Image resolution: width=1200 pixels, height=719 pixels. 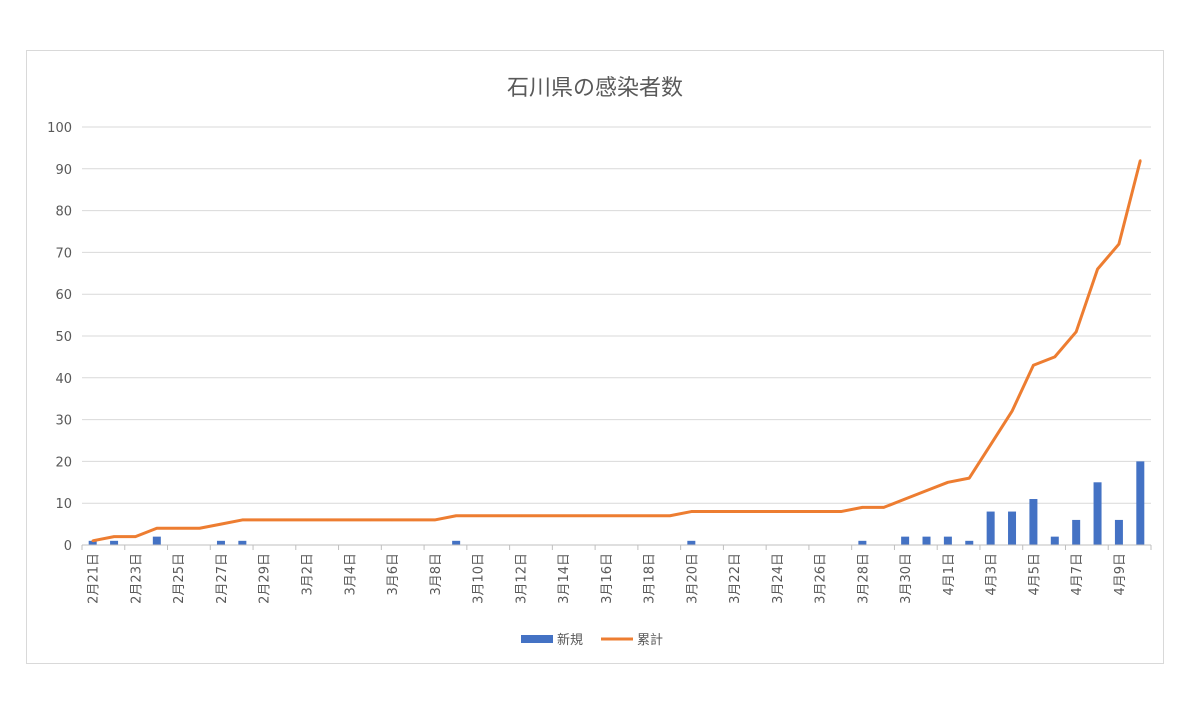 What do you see at coordinates (59, 128) in the screenshot?
I see `y-tick-label: 100` at bounding box center [59, 128].